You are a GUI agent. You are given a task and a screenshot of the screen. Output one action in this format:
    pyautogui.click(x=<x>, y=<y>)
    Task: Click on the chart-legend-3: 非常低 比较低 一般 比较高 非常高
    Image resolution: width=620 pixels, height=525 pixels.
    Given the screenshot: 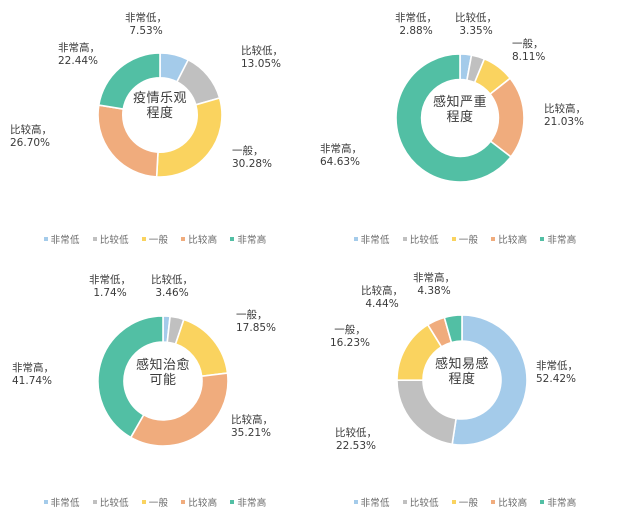 What is the action you would take?
    pyautogui.click(x=465, y=502)
    